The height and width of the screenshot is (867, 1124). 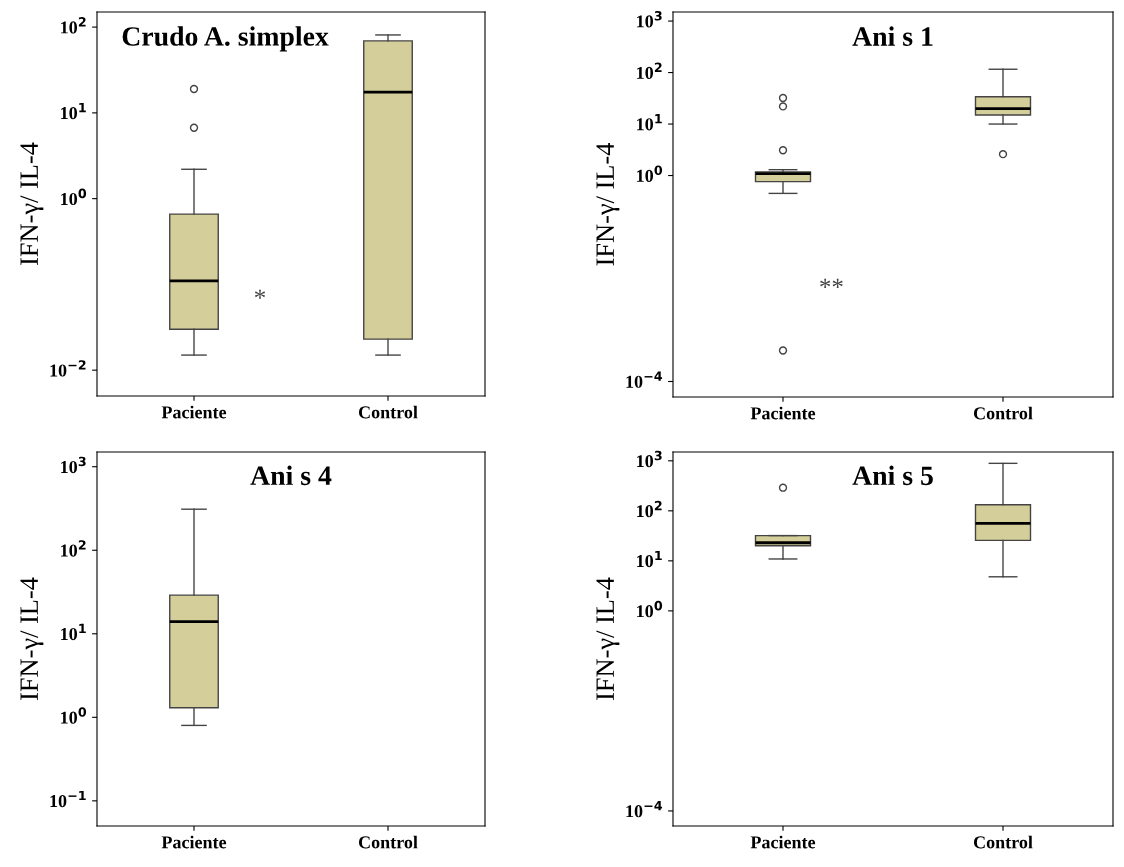 What do you see at coordinates (225, 39) in the screenshot?
I see `chart-title: Crudo A. simplex` at bounding box center [225, 39].